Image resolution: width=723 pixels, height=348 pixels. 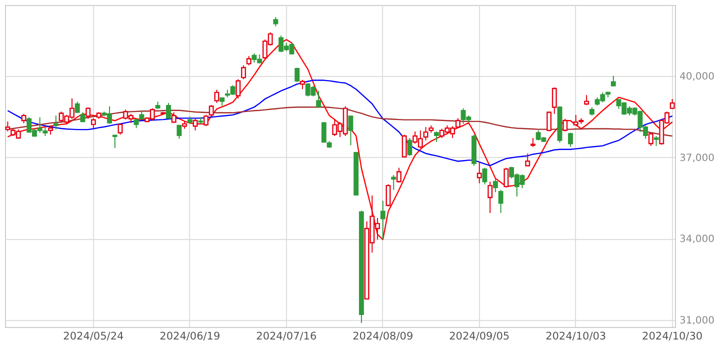 I want to click on x-tick-label: 2024/08/09, so click(x=383, y=336).